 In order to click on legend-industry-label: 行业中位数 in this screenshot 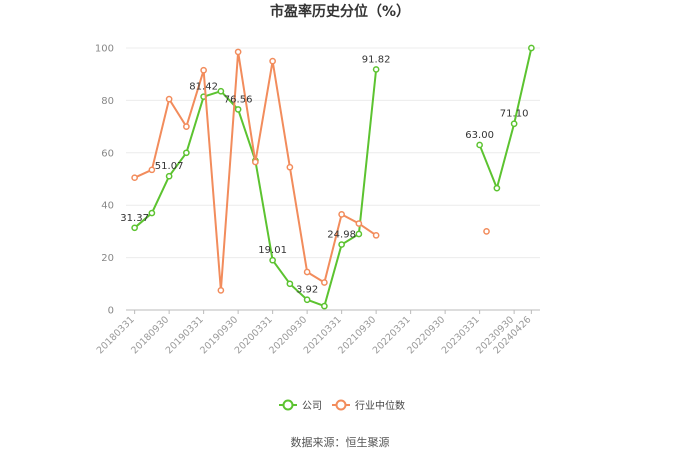, I will do `click(380, 405)`.